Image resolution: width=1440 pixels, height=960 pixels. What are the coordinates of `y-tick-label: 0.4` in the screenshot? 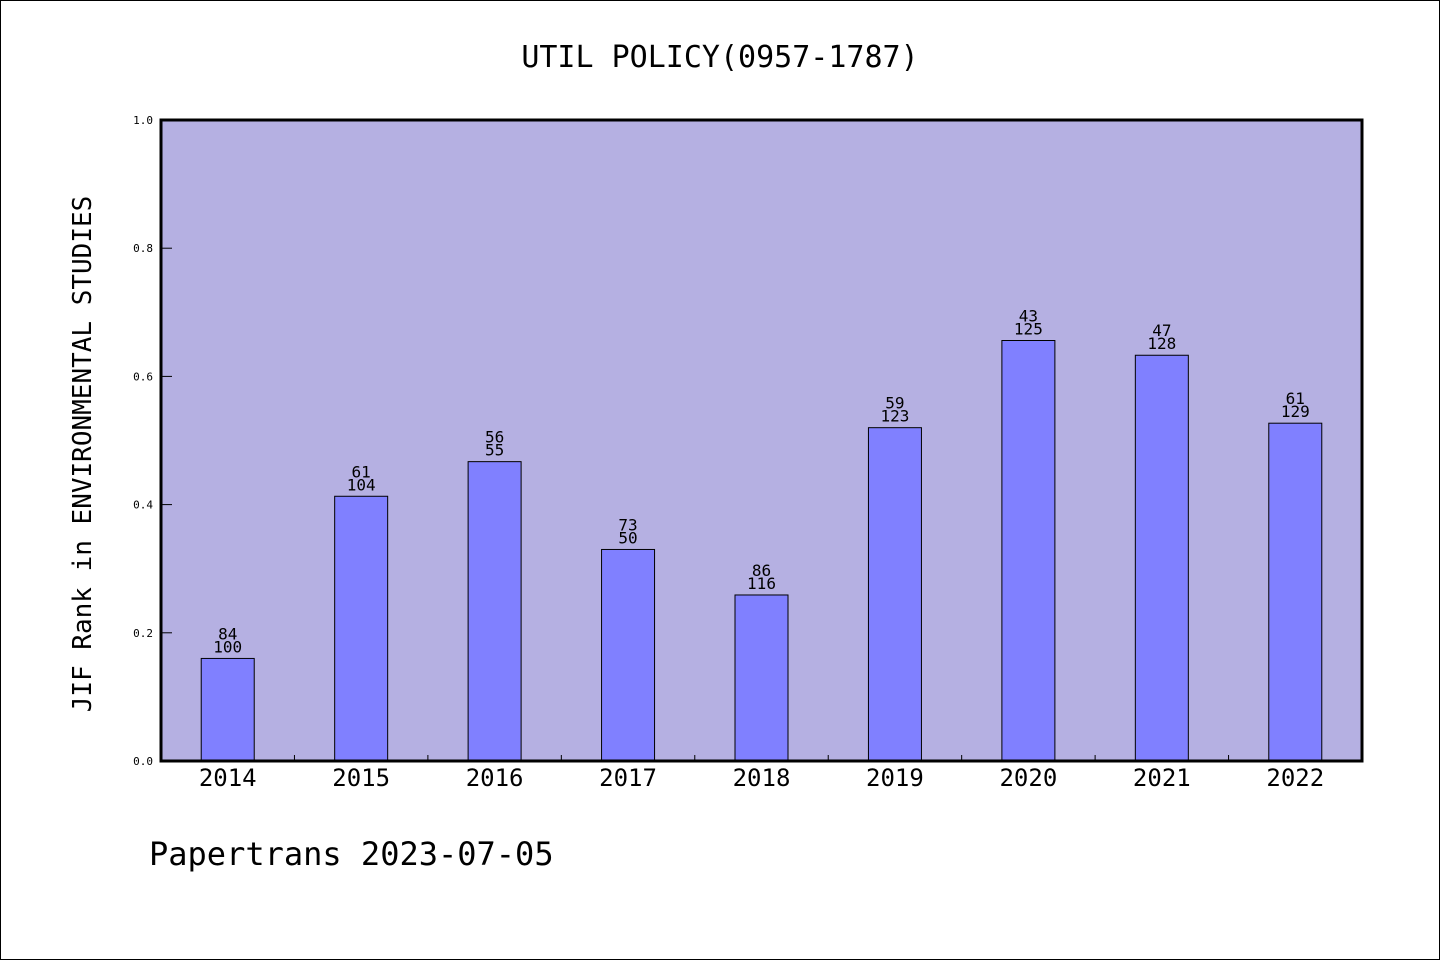 It's located at (143, 505).